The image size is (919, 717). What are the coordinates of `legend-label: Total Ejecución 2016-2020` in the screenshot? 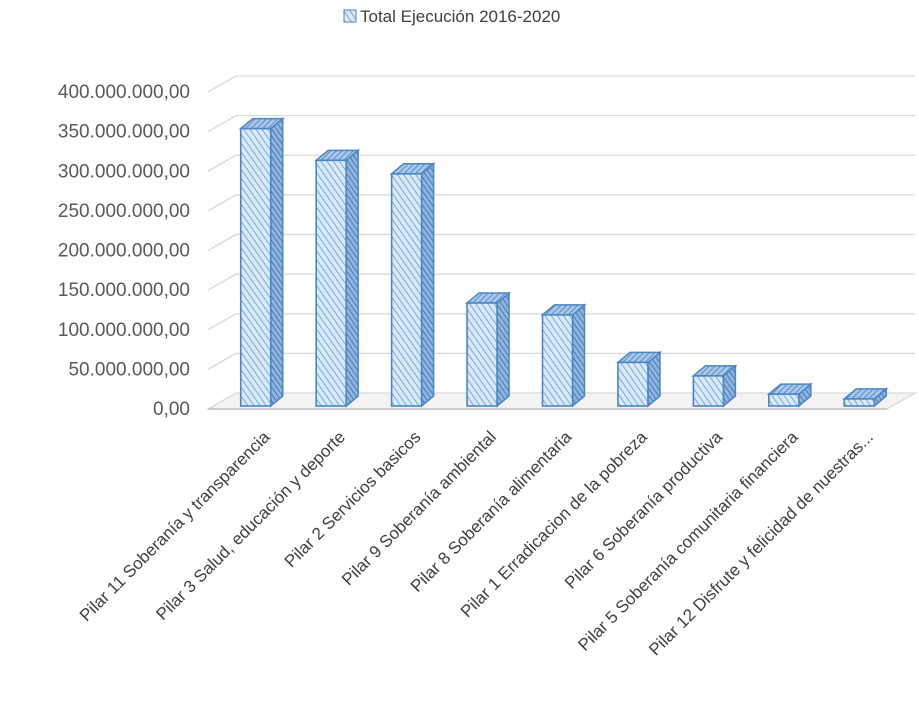 It's located at (460, 16).